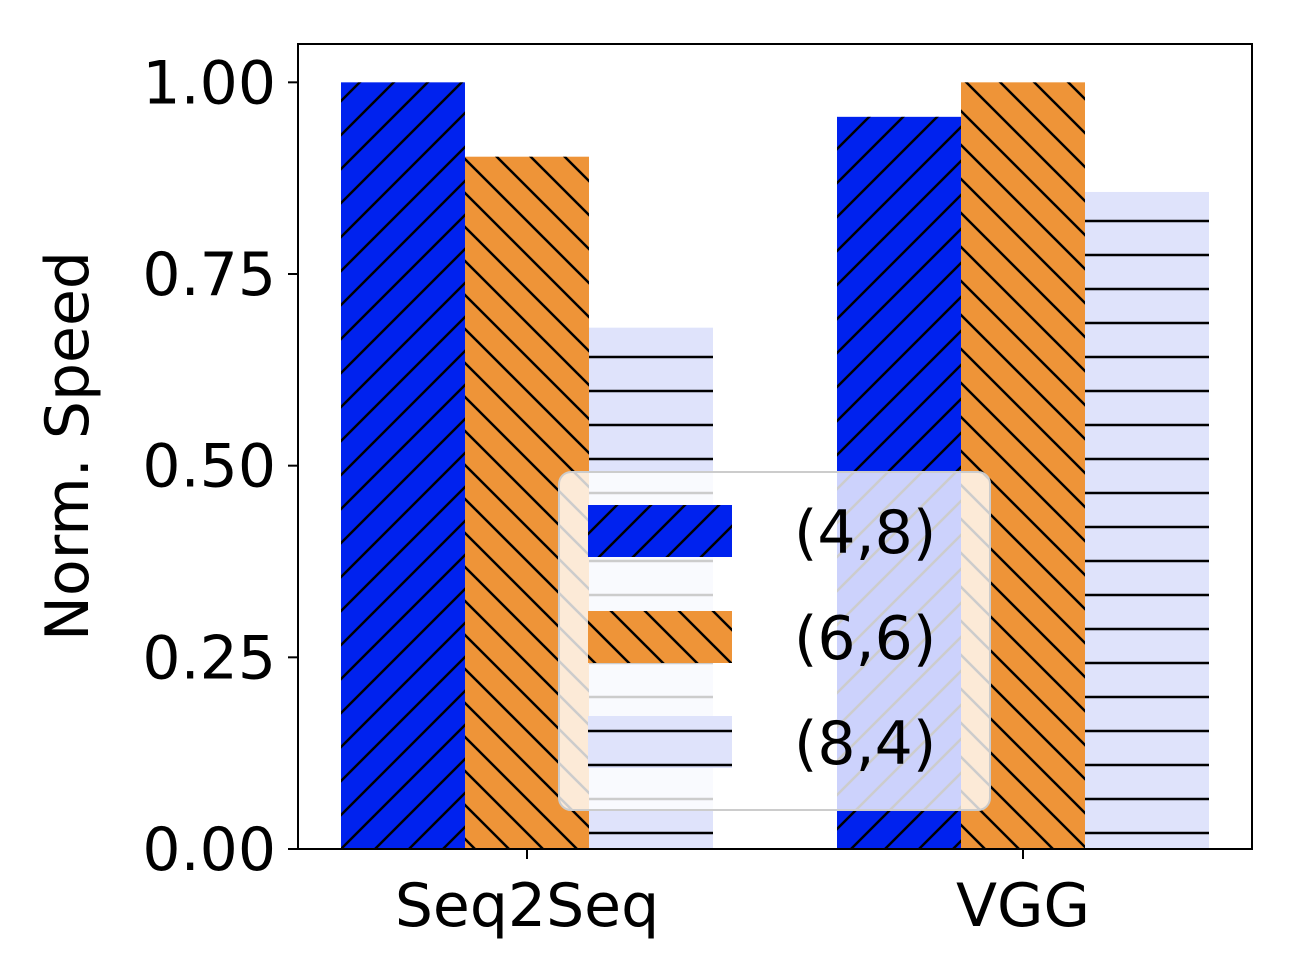 The image size is (1302, 970). What do you see at coordinates (527, 906) in the screenshot?
I see `x-tick-label: Seq2Seq` at bounding box center [527, 906].